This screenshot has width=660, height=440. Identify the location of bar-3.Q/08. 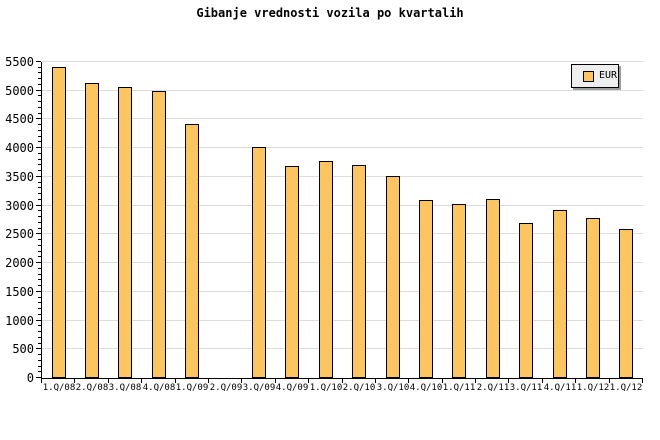
(125, 232).